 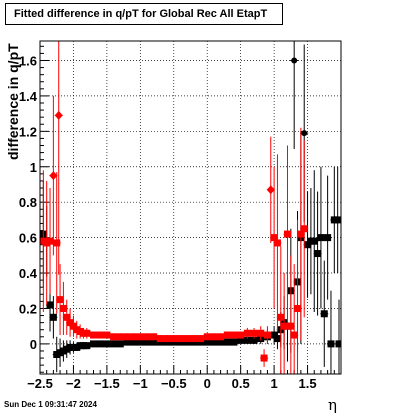 I want to click on y-tick-label: 0, so click(x=33, y=344).